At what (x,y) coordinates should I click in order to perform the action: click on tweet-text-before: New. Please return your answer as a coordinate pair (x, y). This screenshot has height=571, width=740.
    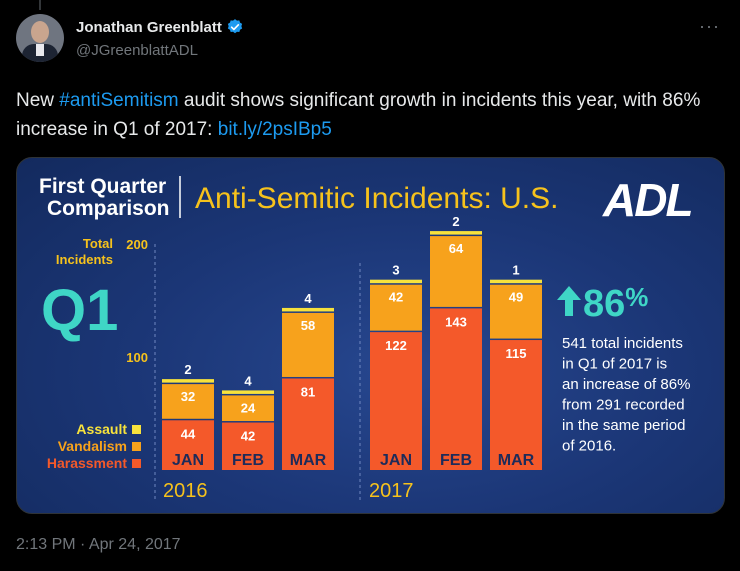
    Looking at the image, I should click on (38, 100).